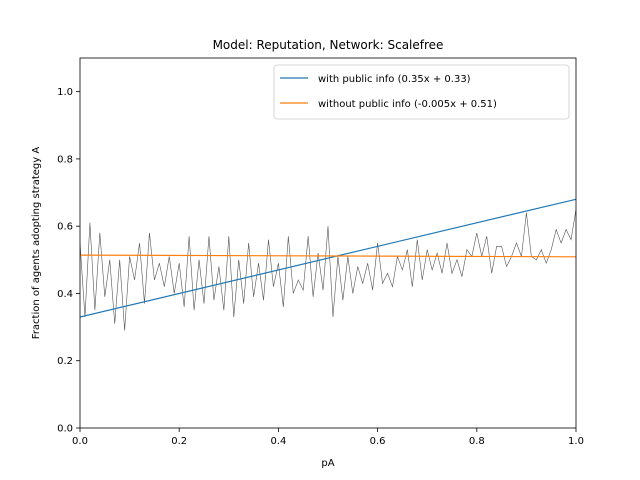  What do you see at coordinates (68, 261) in the screenshot?
I see `y-axis: 0.0 0.2 0.4 0.6 0.8 1.0` at bounding box center [68, 261].